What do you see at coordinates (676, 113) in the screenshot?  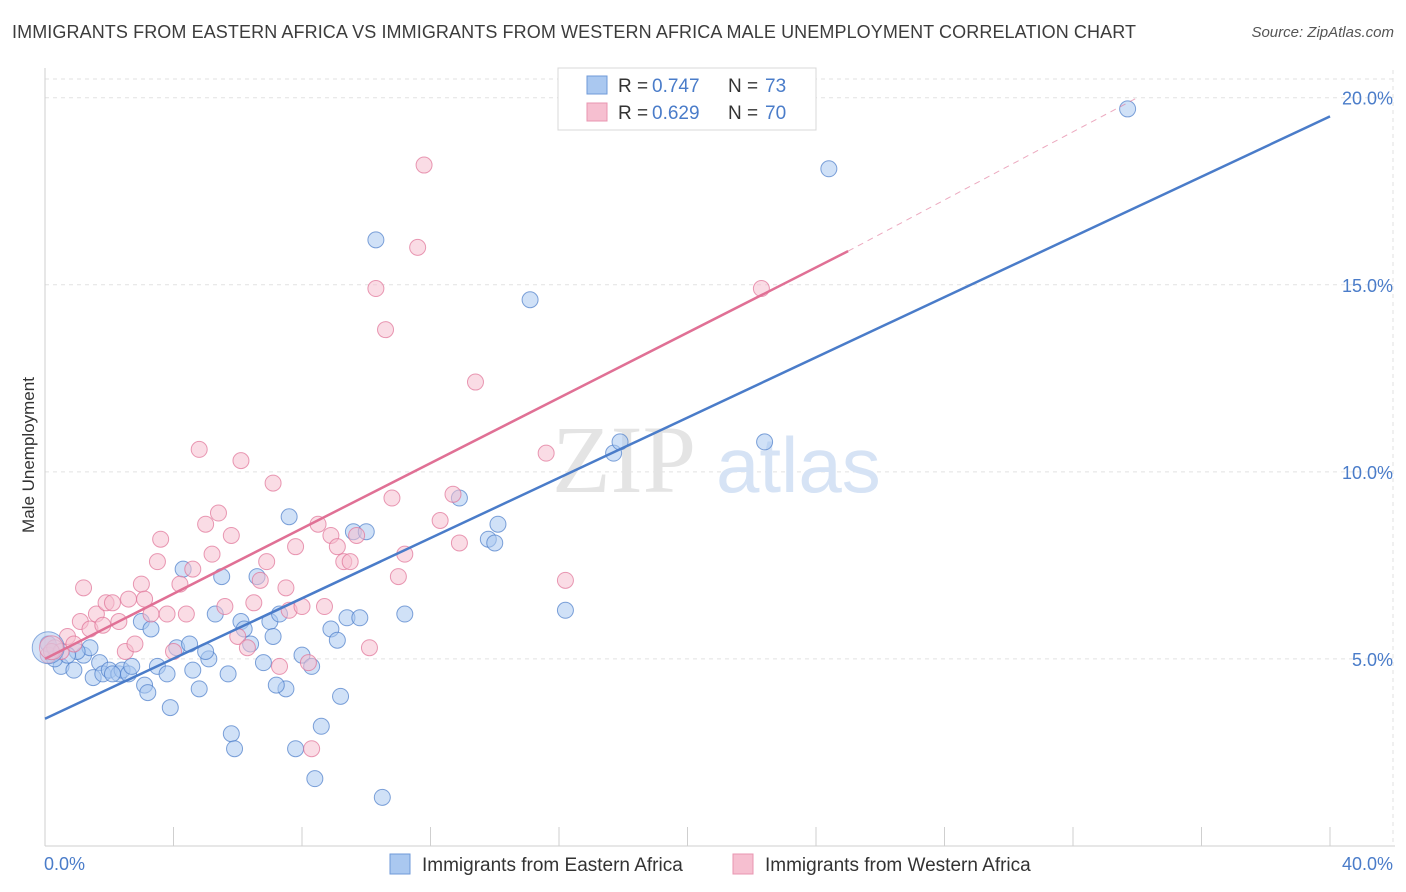 I see `legend-r-value-western: 0.629` at bounding box center [676, 113].